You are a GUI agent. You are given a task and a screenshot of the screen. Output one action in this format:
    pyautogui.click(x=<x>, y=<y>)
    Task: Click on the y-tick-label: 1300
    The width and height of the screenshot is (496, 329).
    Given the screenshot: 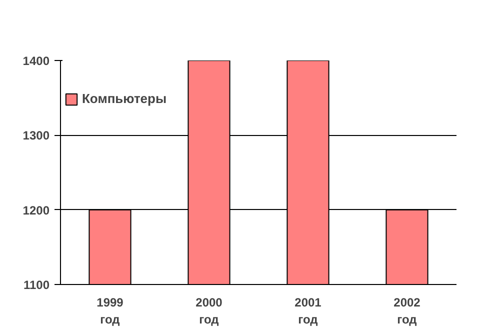 What is the action you would take?
    pyautogui.click(x=36, y=135)
    